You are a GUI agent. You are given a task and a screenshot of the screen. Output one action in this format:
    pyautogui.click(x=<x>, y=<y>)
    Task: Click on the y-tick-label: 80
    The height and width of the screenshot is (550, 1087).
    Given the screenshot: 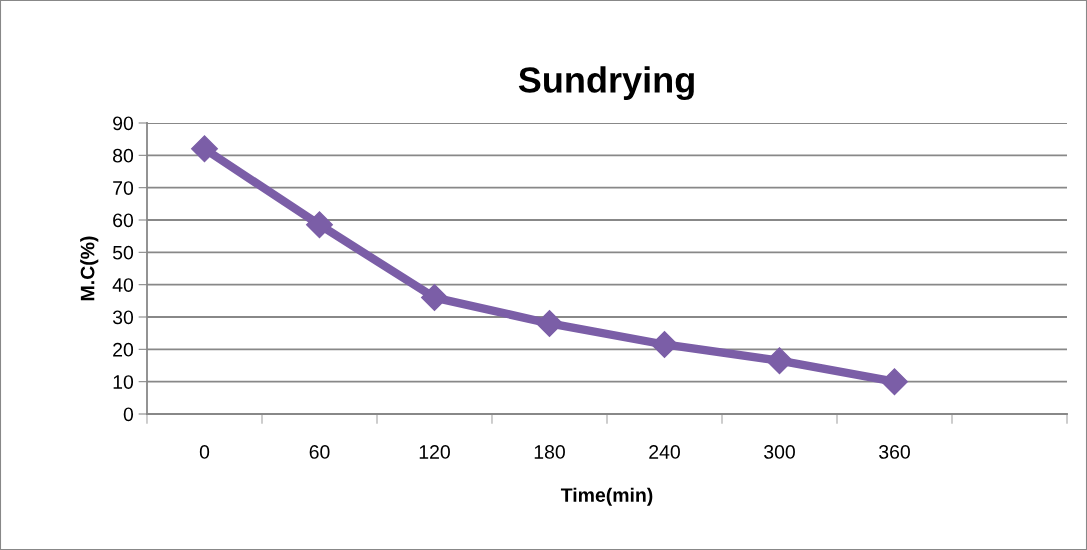 What is the action you would take?
    pyautogui.click(x=123, y=155)
    